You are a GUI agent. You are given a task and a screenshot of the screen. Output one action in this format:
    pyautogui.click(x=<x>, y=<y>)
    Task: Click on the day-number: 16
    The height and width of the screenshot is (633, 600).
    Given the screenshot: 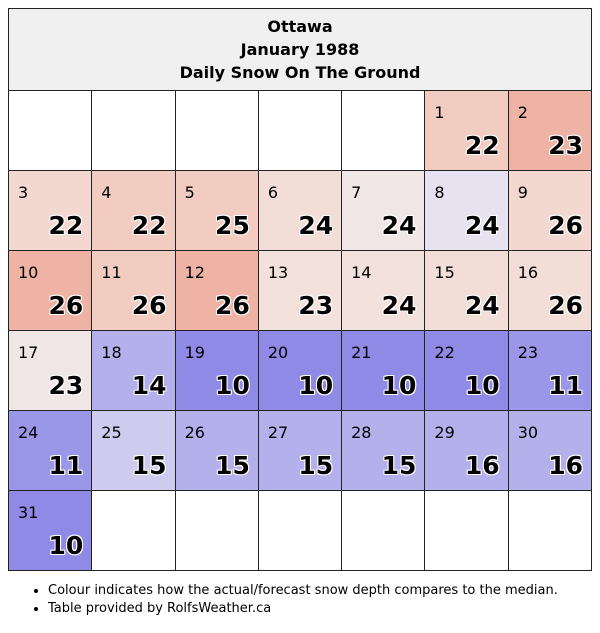 What is the action you would take?
    pyautogui.click(x=528, y=272)
    